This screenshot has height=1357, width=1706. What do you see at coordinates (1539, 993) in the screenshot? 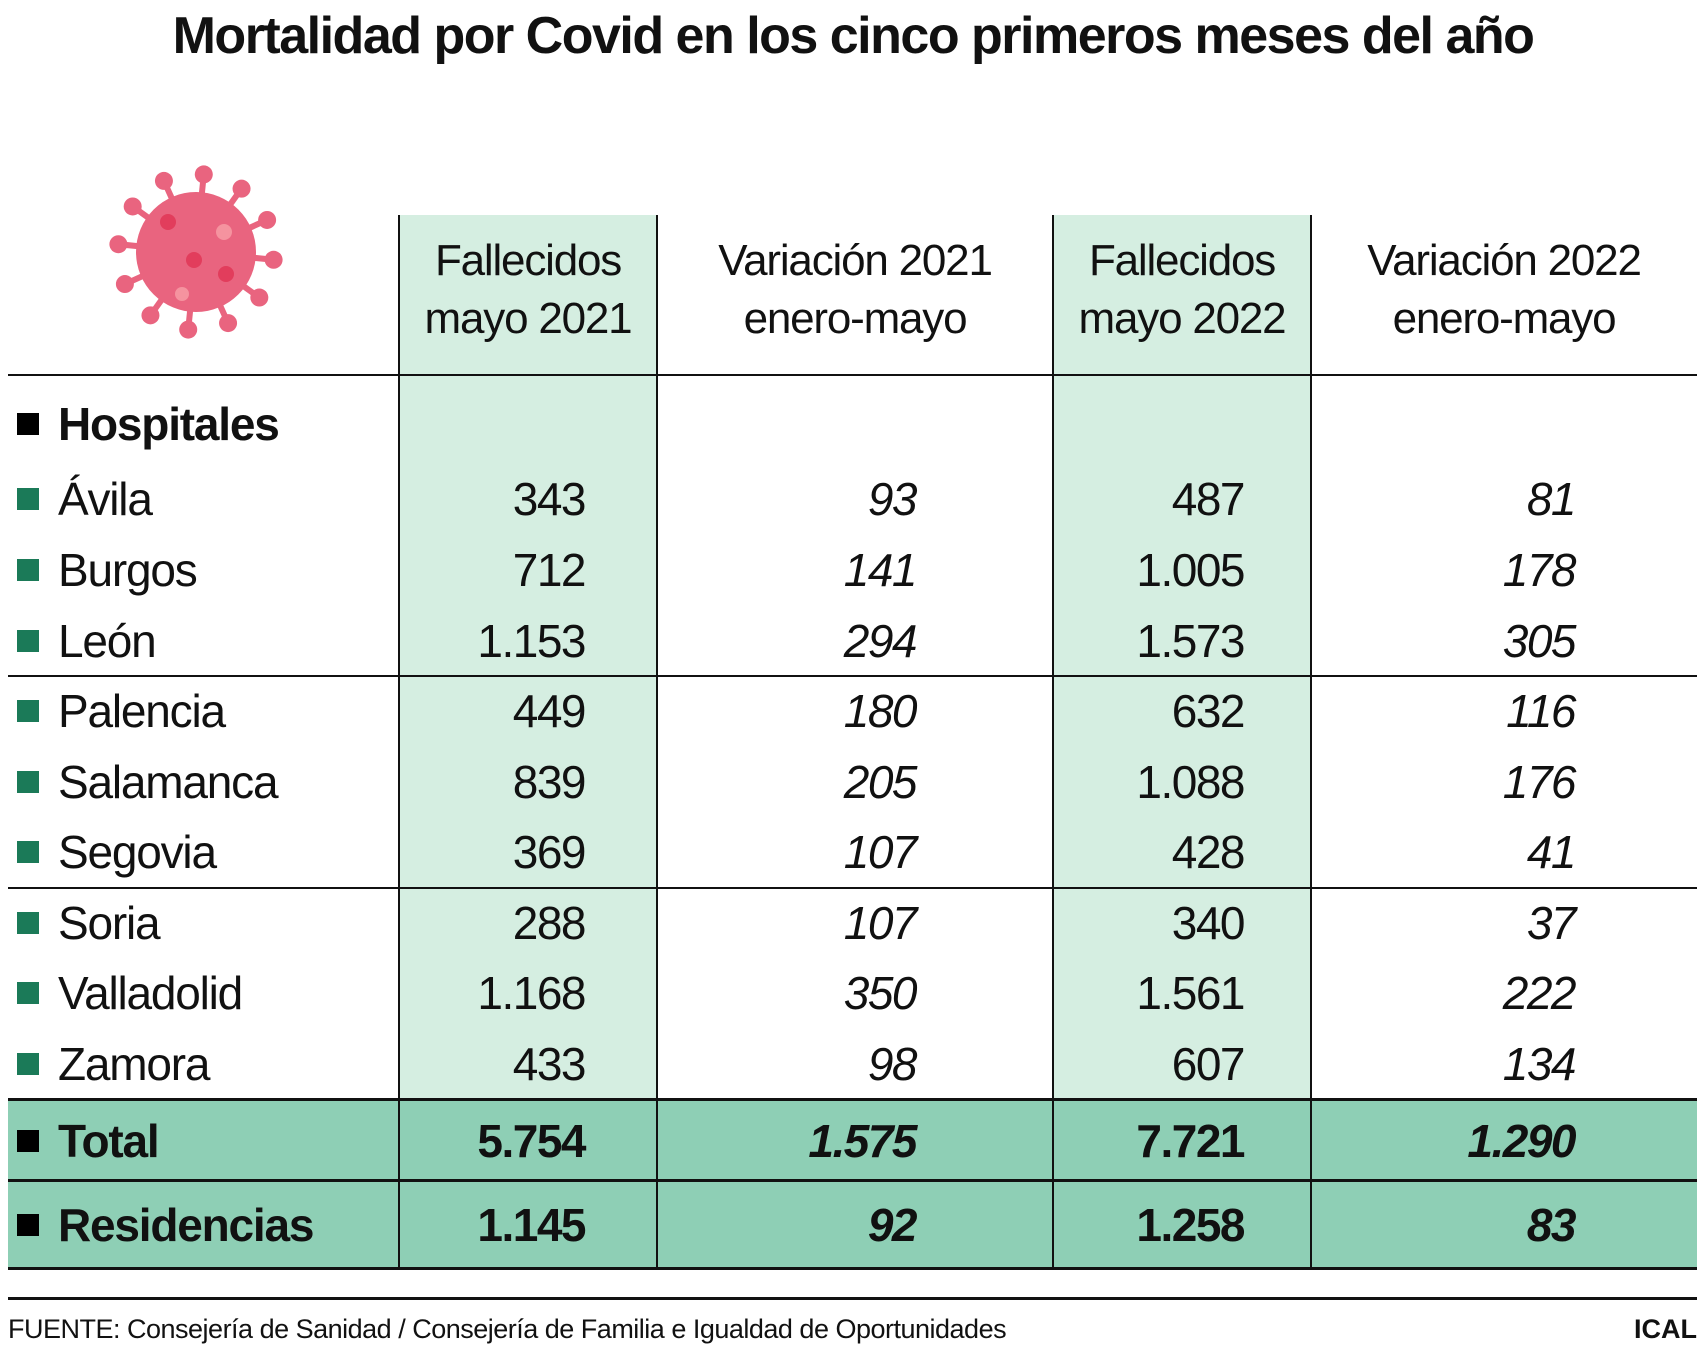
I see `value-cell: 222` at bounding box center [1539, 993].